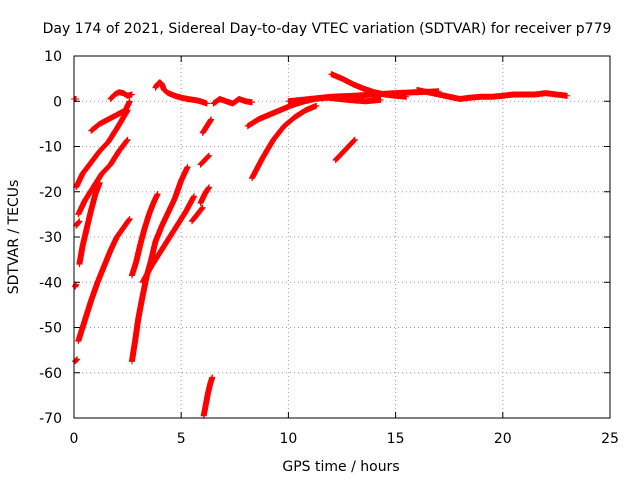 This screenshot has width=640, height=480. What do you see at coordinates (50, 419) in the screenshot?
I see `y-tick-label: -70` at bounding box center [50, 419].